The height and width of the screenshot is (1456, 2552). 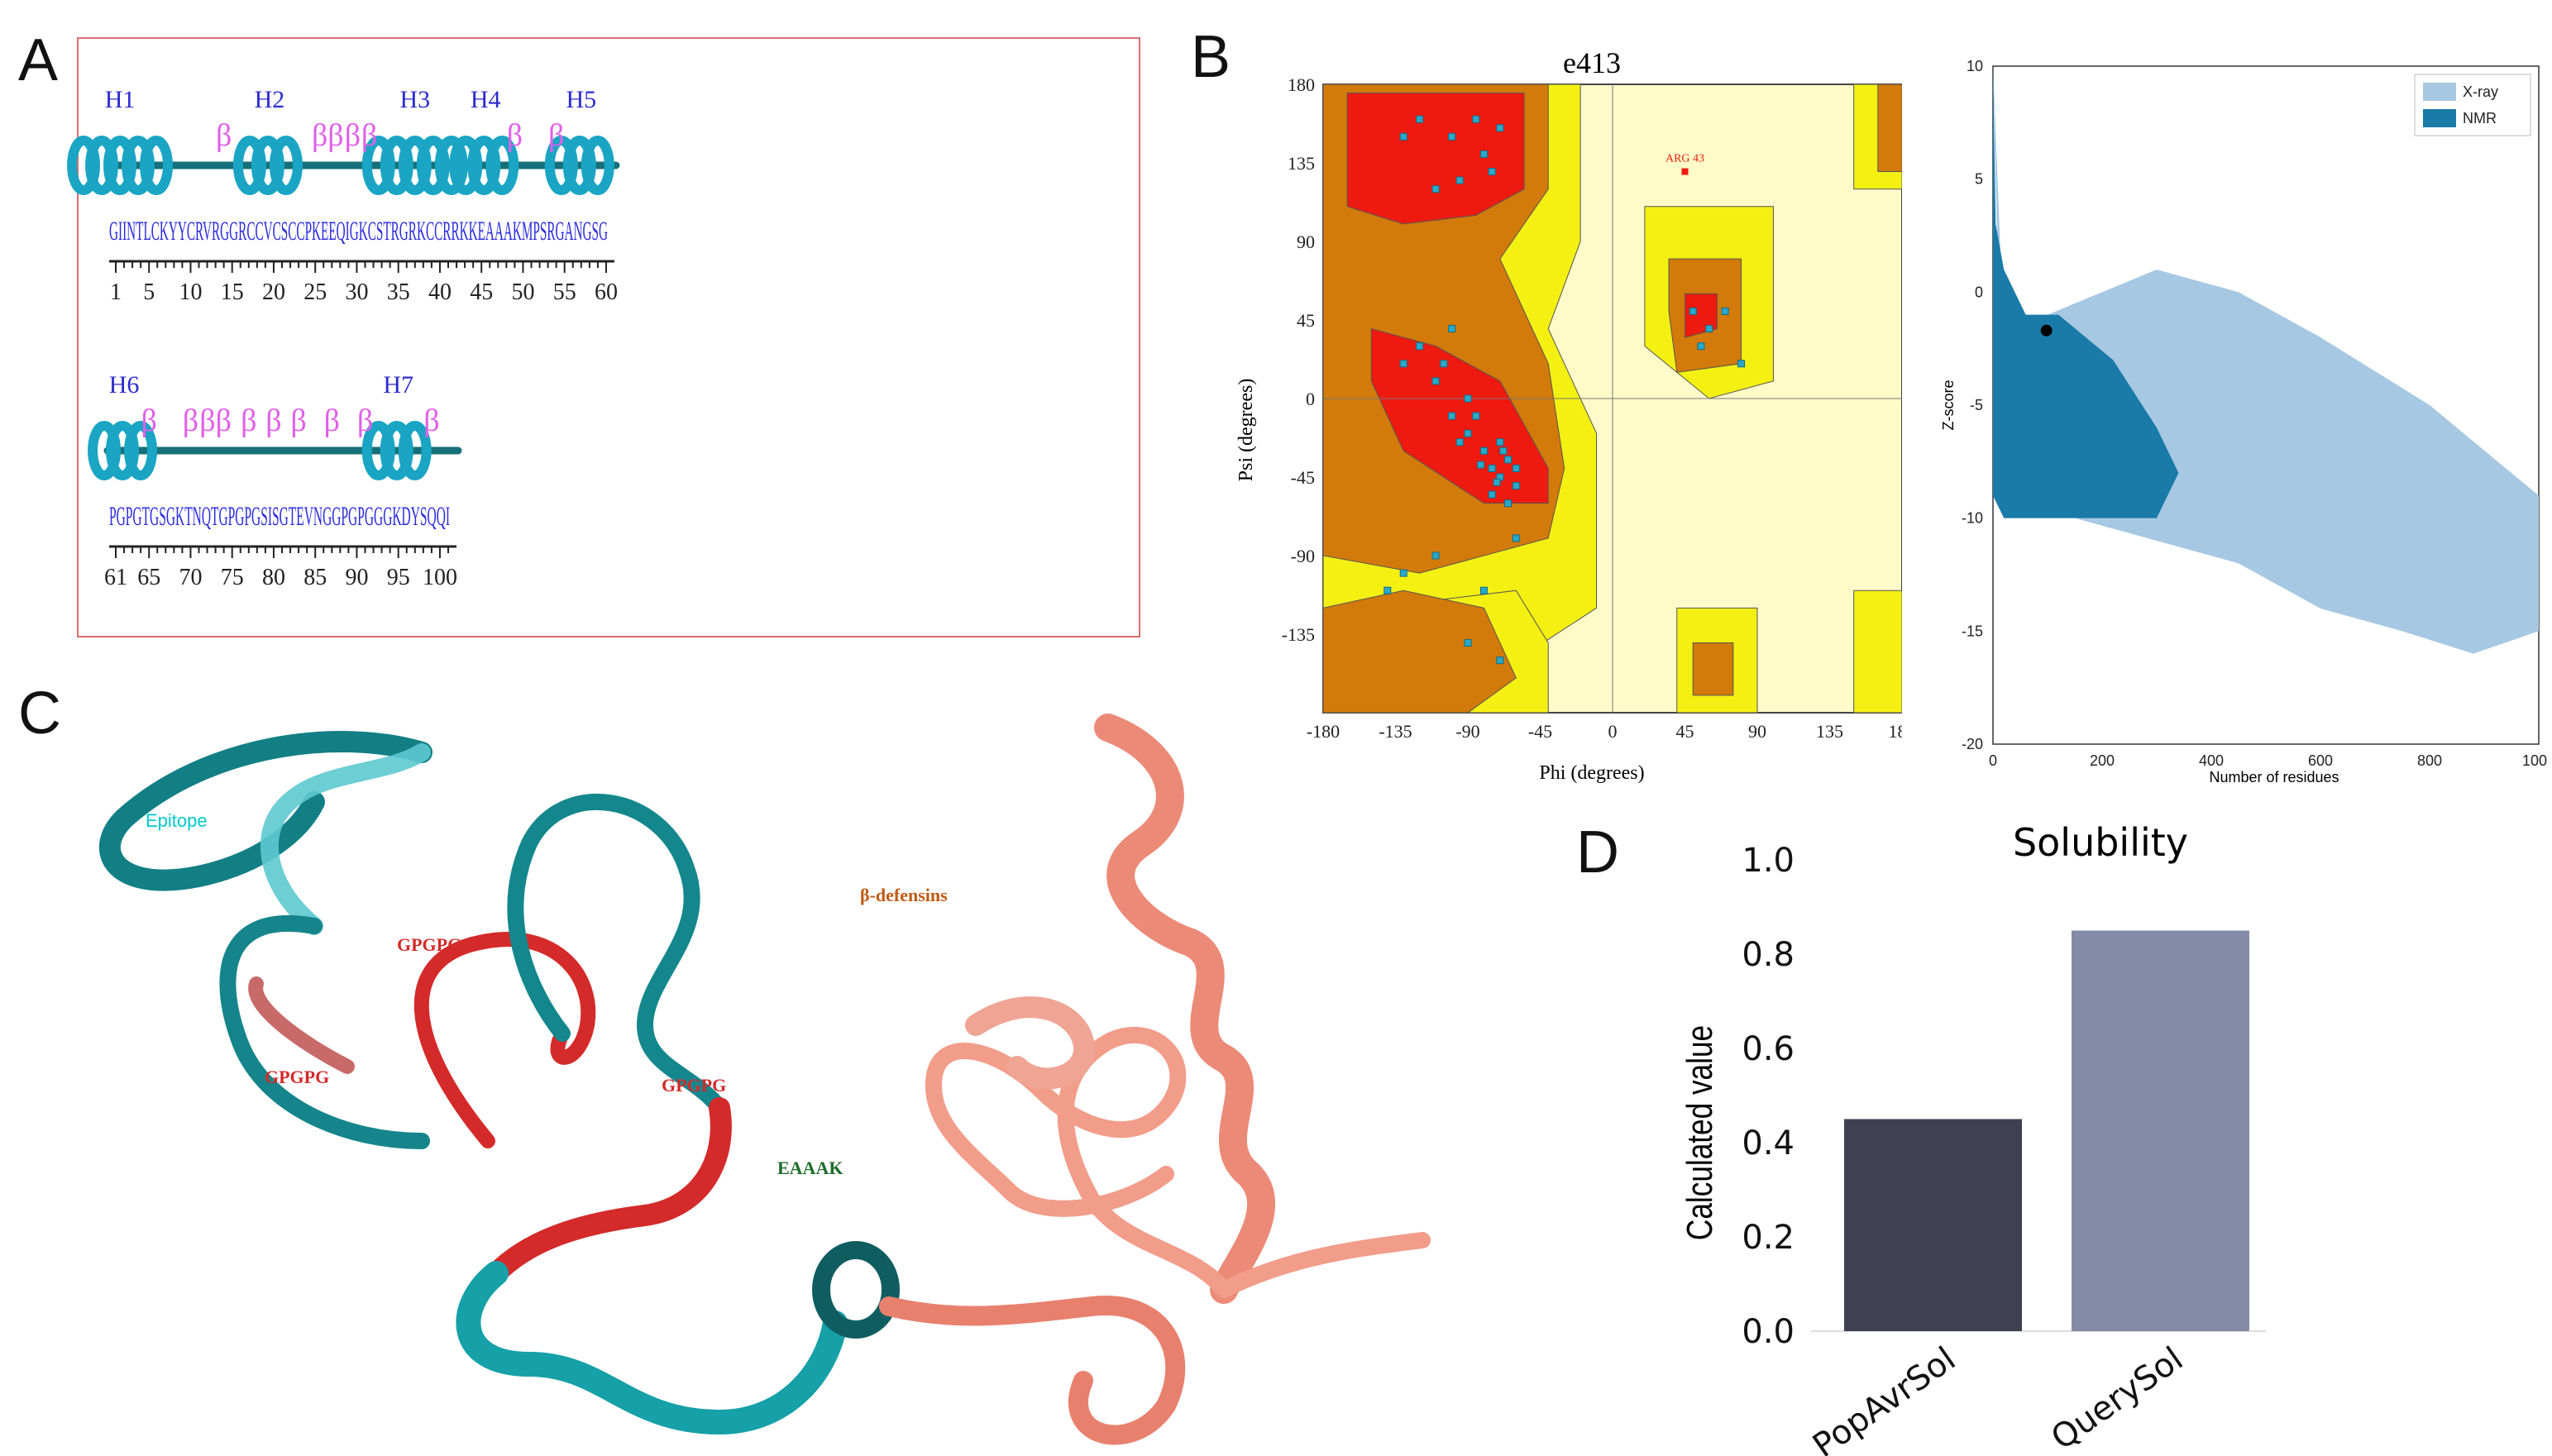 What do you see at coordinates (273, 292) in the screenshot?
I see `tick-label: 20` at bounding box center [273, 292].